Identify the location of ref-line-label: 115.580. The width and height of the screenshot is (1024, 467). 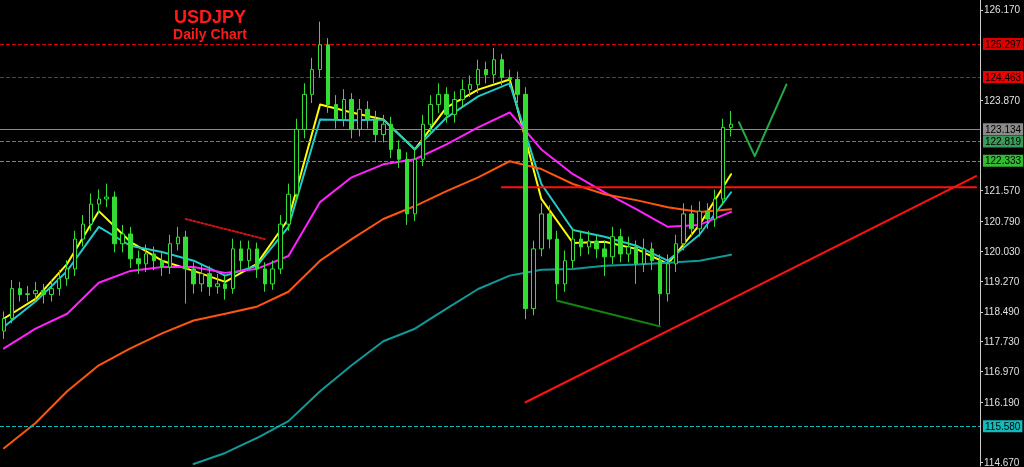
(1003, 426).